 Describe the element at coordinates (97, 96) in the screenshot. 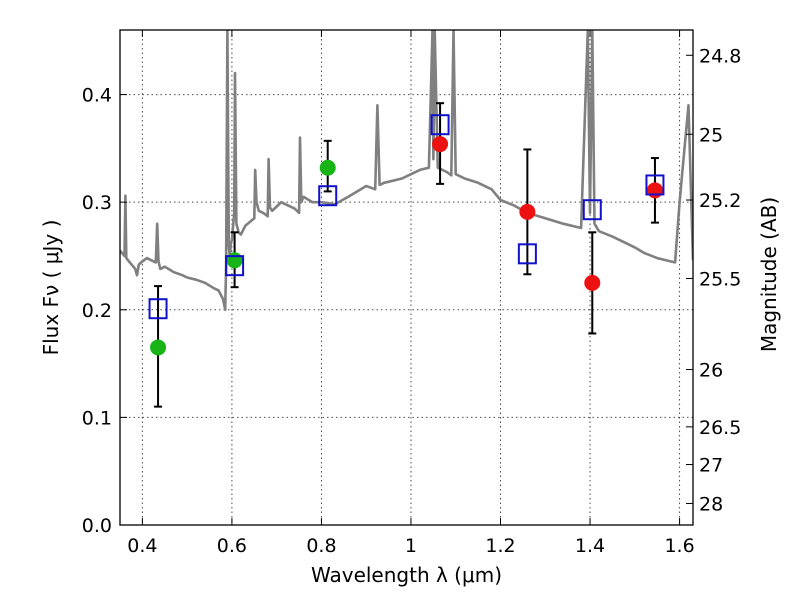

I see `y-tick-label: 0.4` at that location.